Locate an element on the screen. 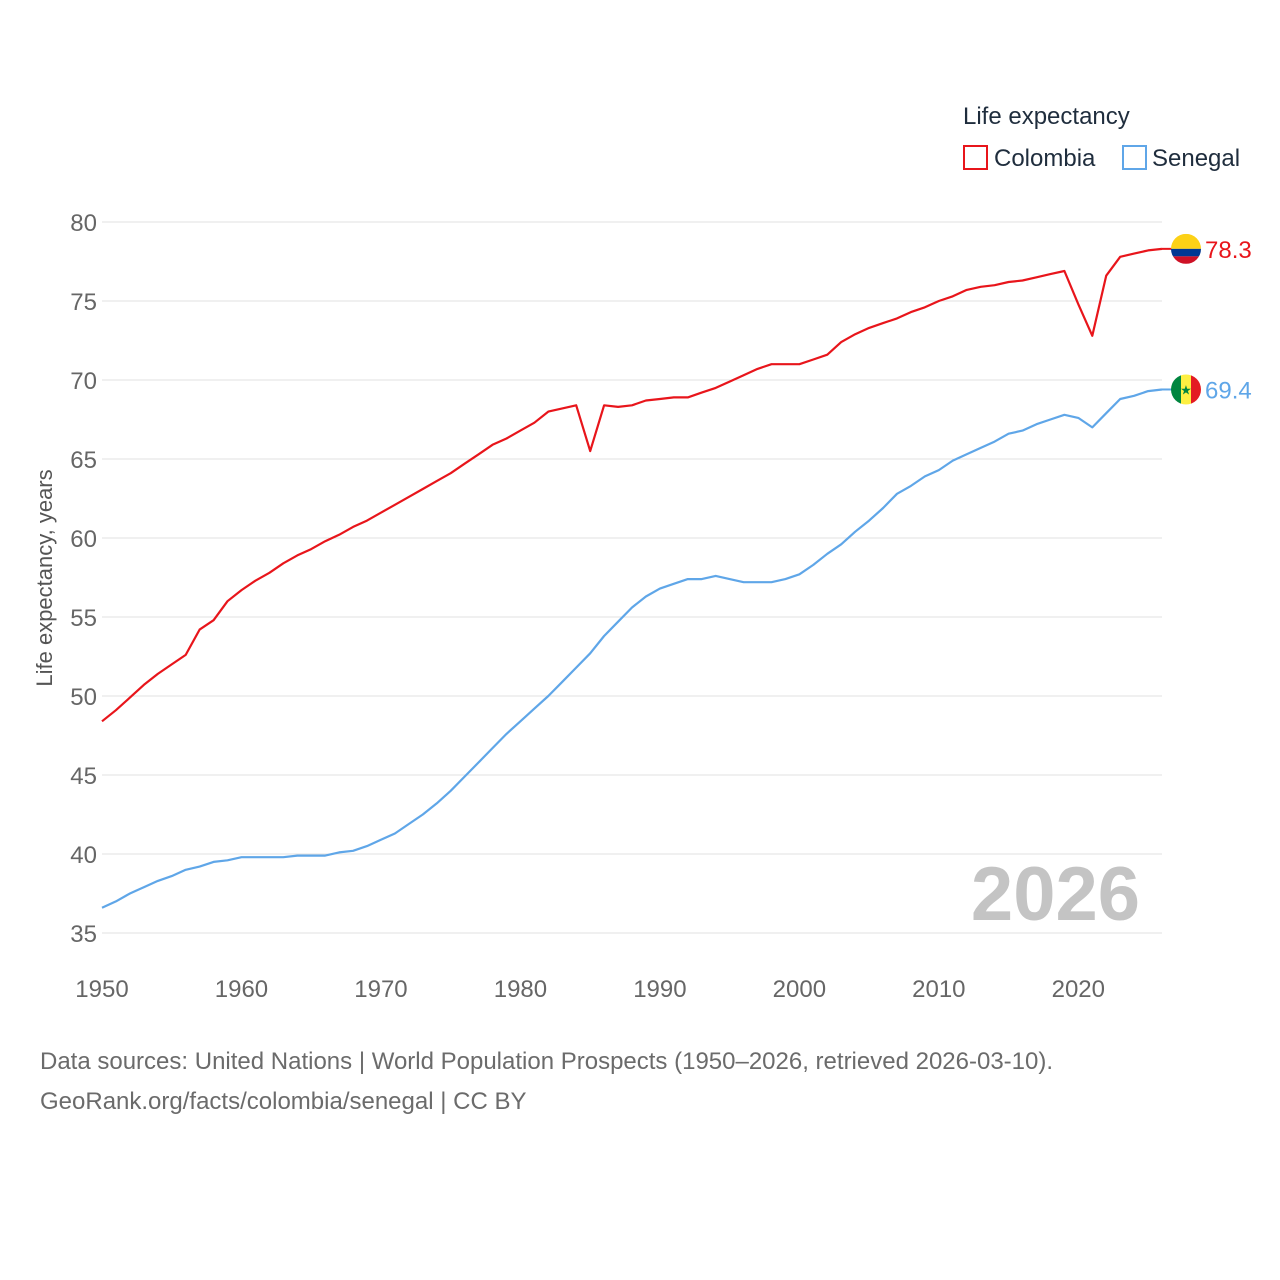  legend-label-senegal: Senegal is located at coordinates (1196, 158).